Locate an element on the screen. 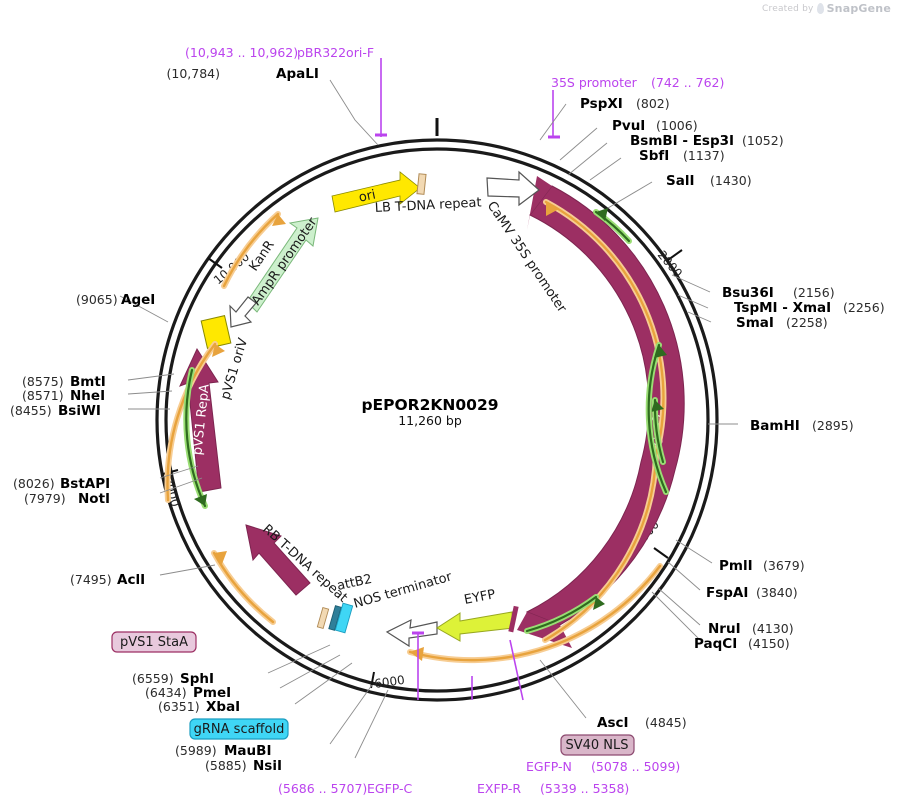 The width and height of the screenshot is (899, 806). enzyme-name-smai: SmaI is located at coordinates (755, 323).